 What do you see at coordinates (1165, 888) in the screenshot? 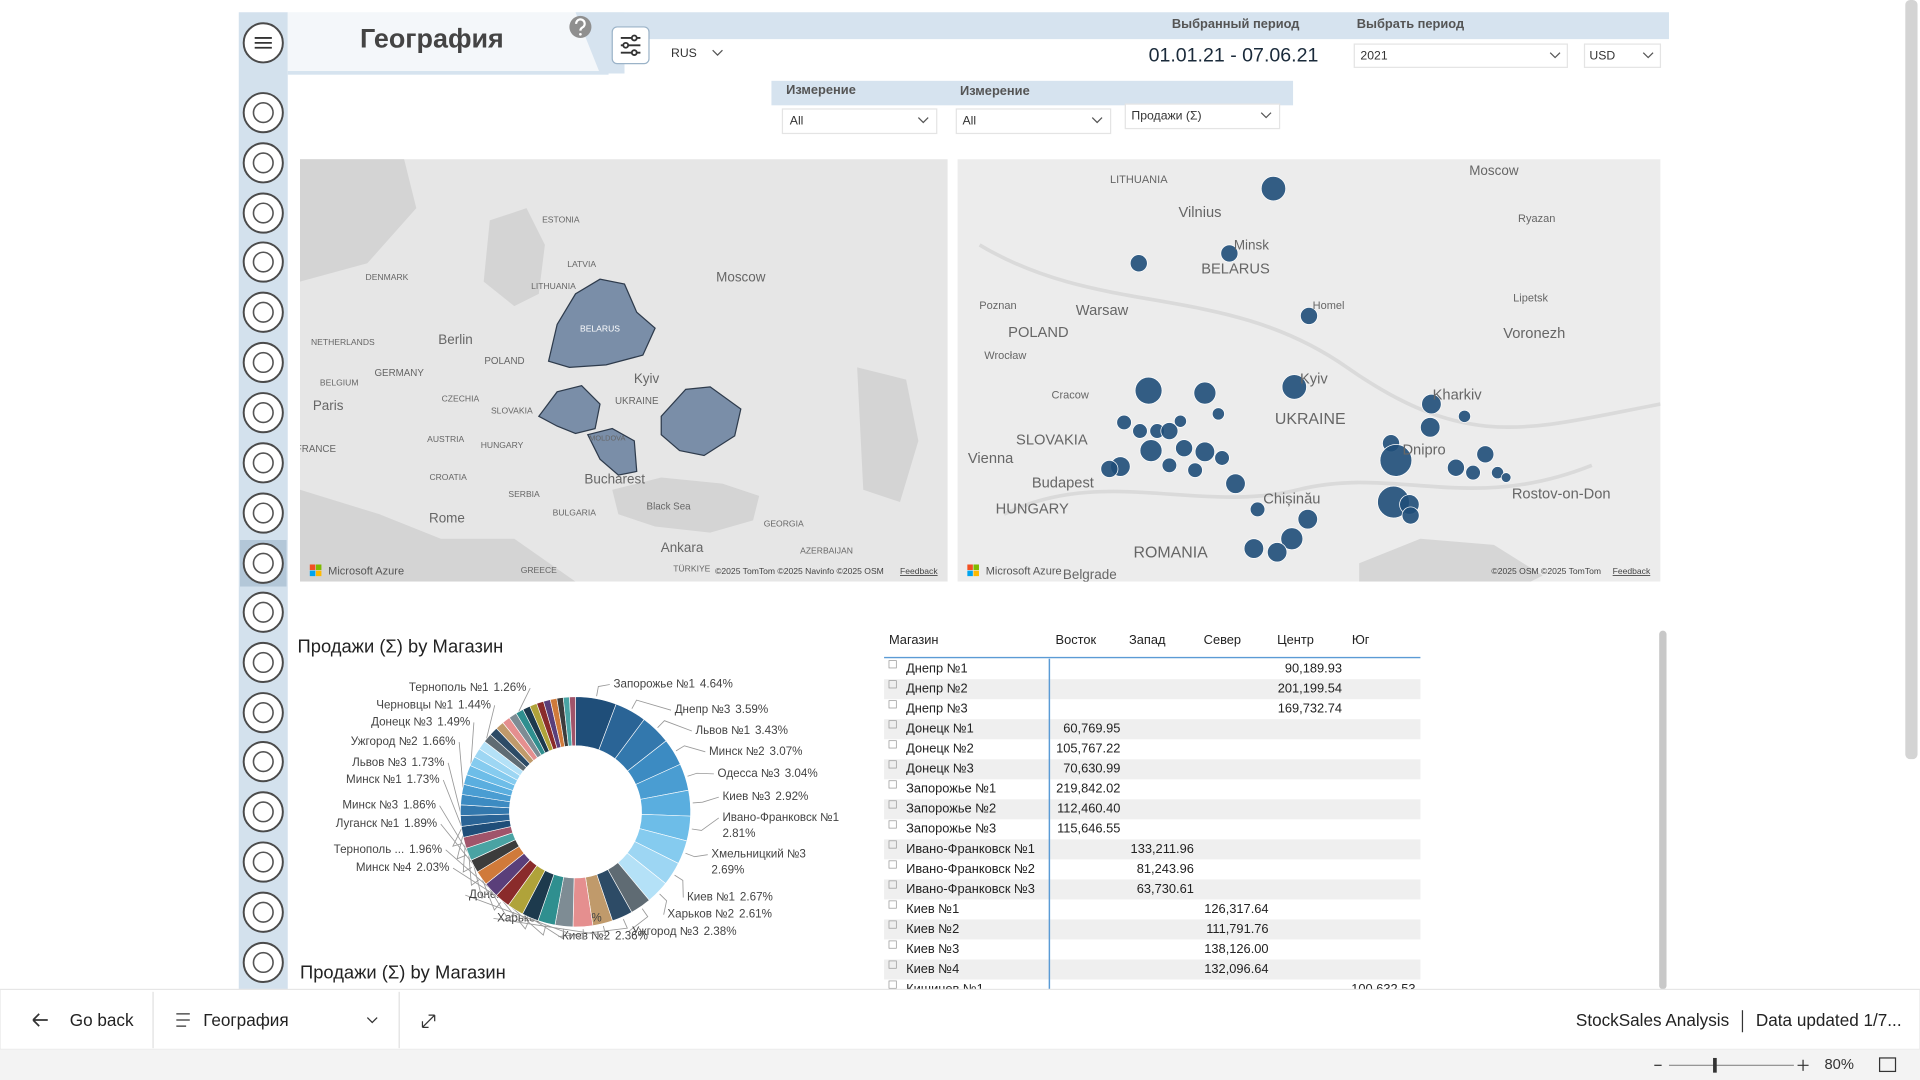
I see `cell-value: 63,730.61` at bounding box center [1165, 888].